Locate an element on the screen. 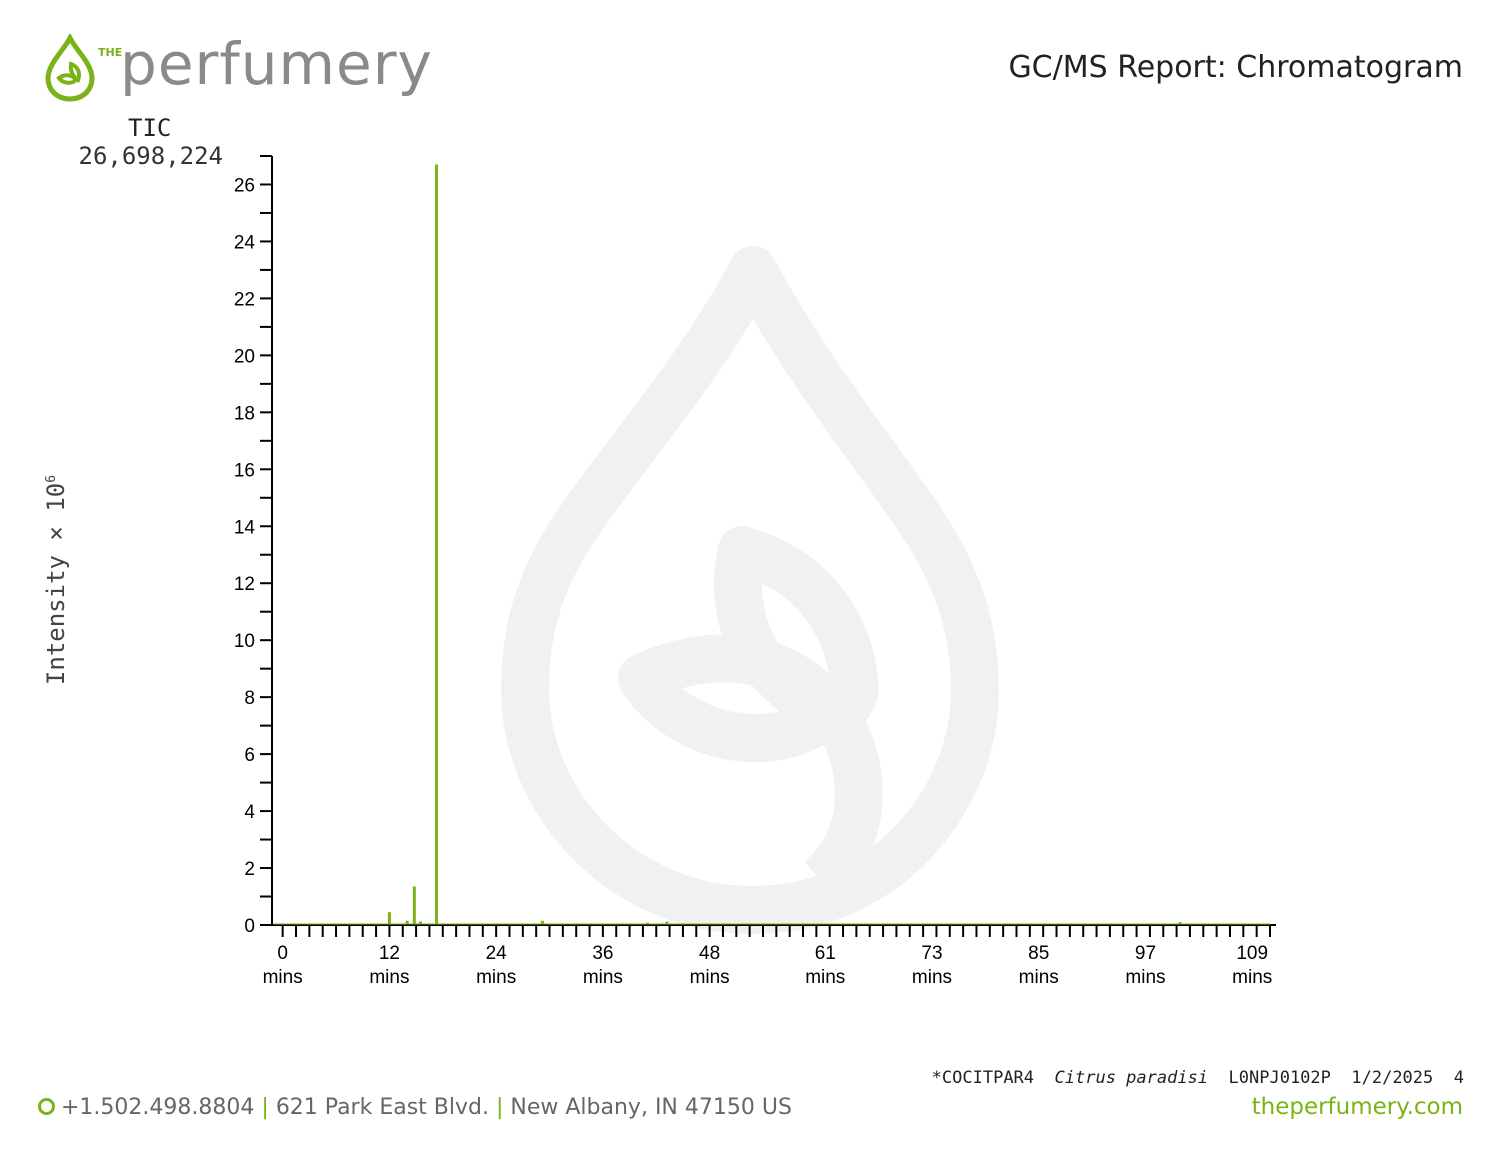  street-address: 621 Park East Blvd. is located at coordinates (382, 1107).